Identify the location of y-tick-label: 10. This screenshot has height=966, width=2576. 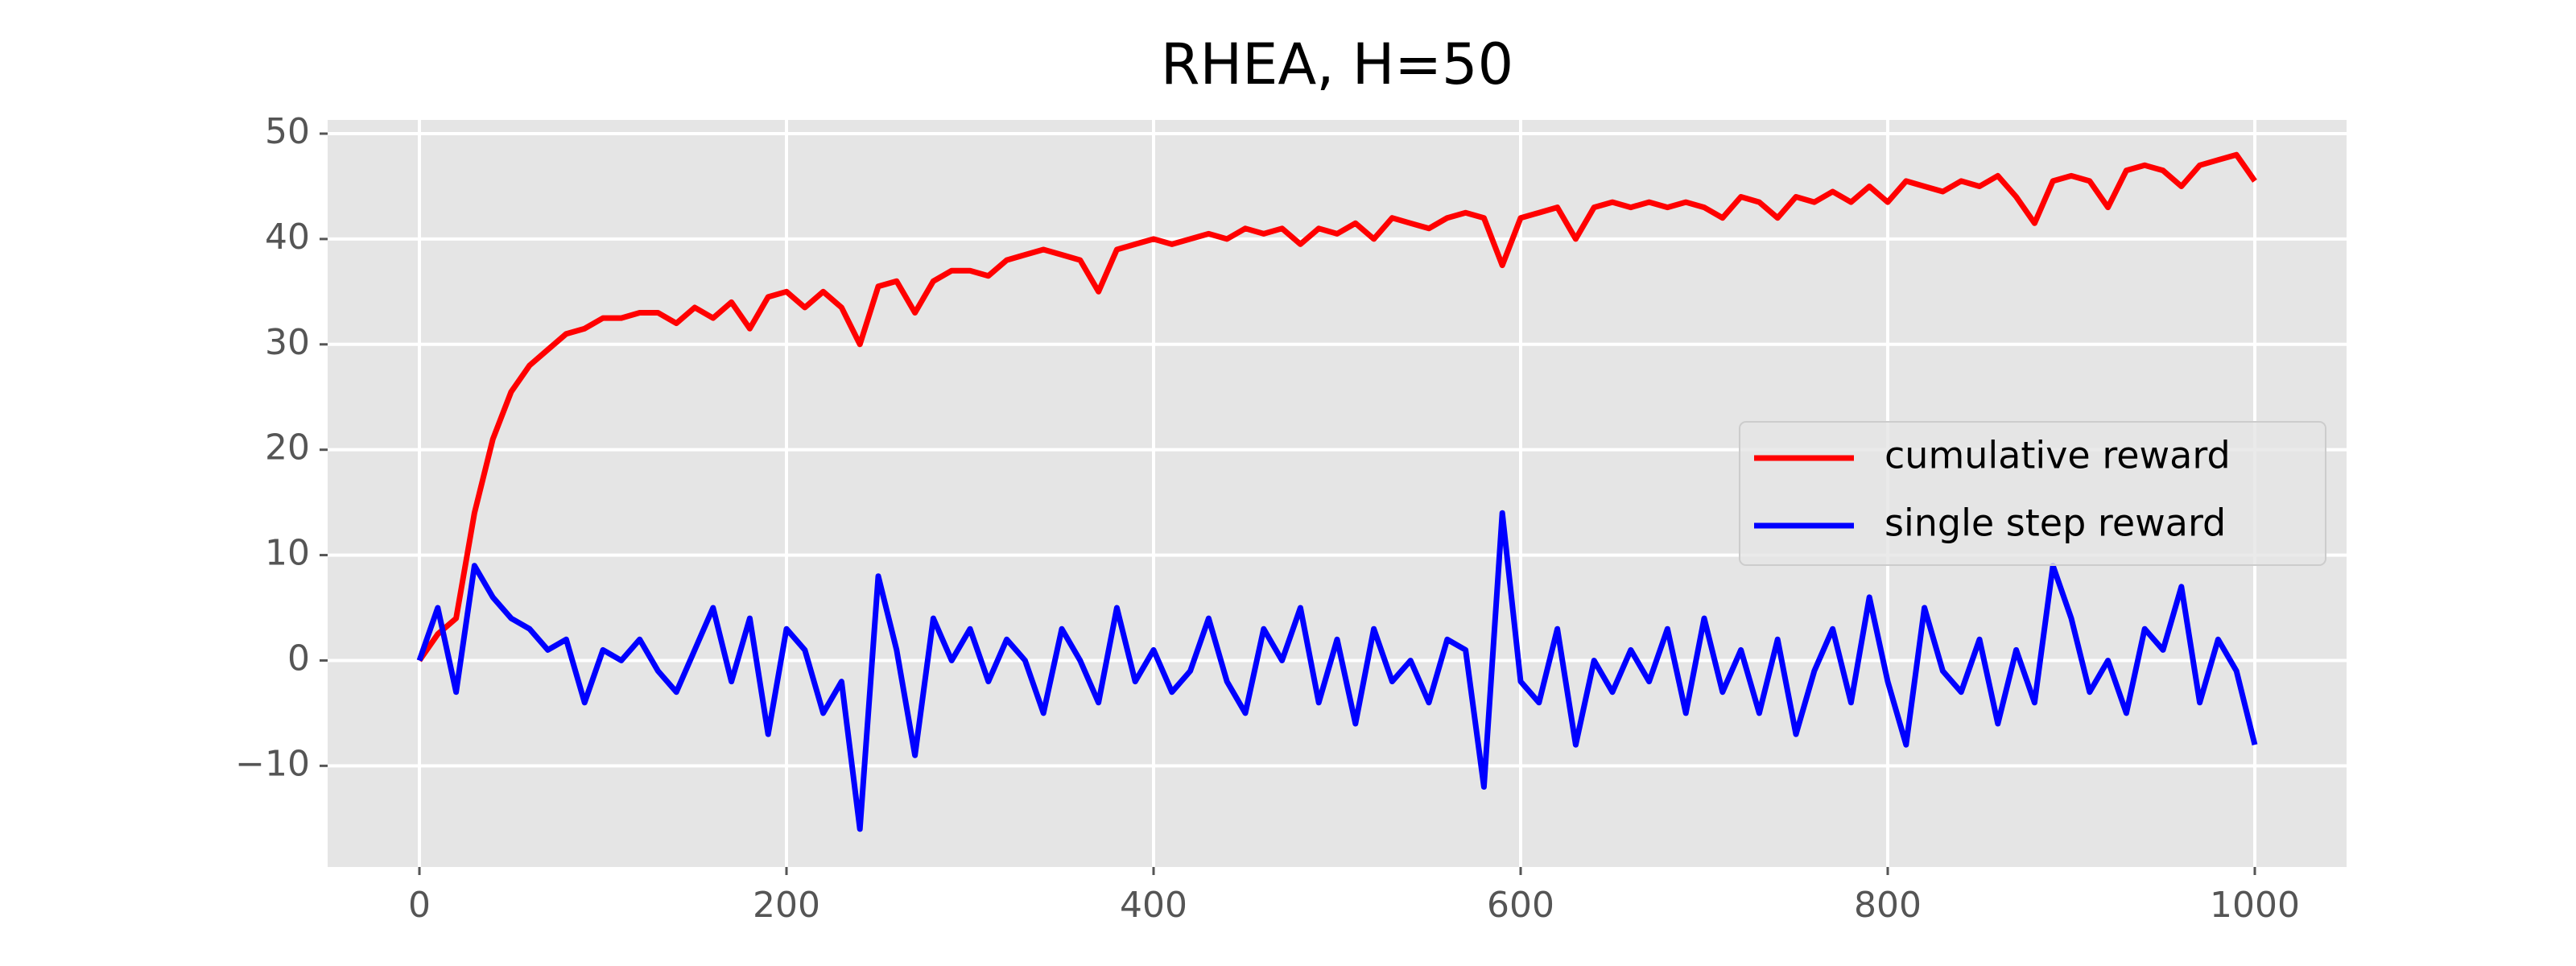
(287, 553).